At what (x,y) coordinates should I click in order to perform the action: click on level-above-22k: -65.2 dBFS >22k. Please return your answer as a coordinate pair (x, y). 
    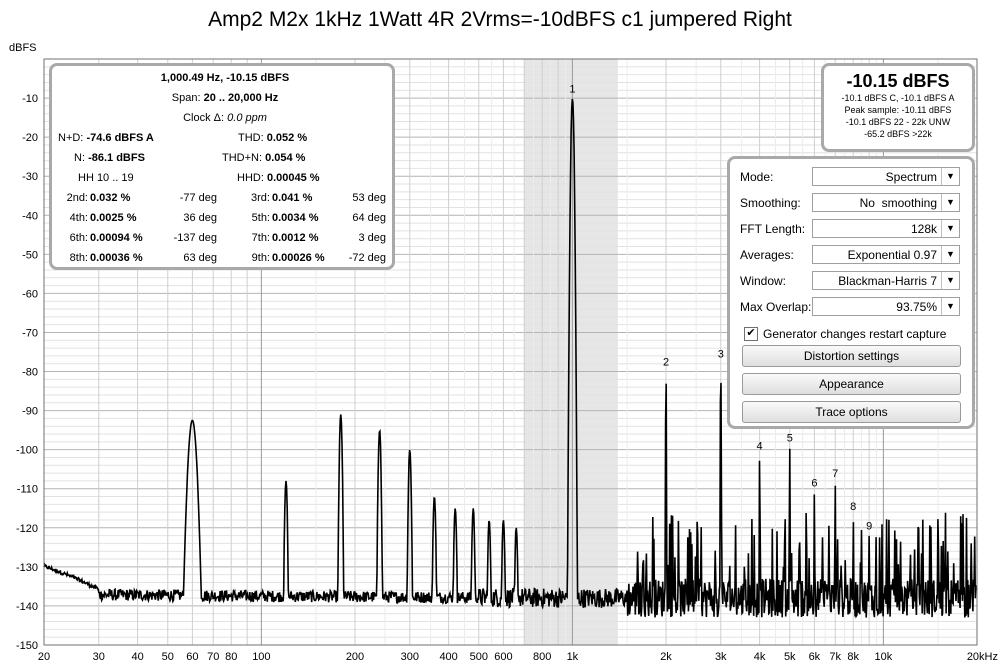
    Looking at the image, I should click on (898, 134).